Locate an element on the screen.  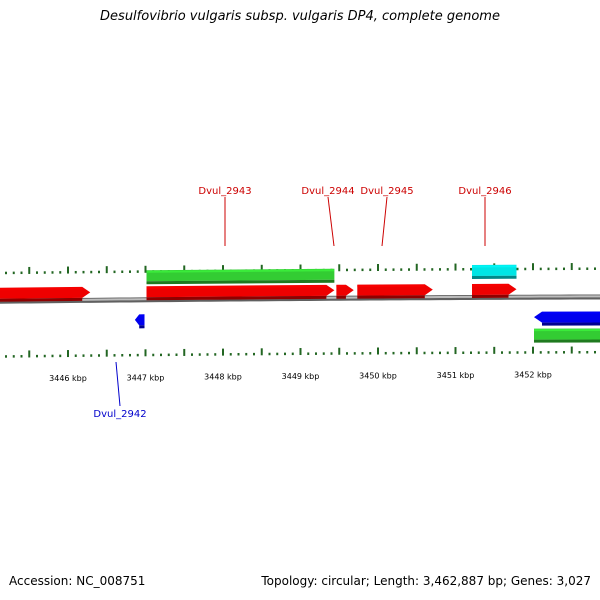
gene-label: Dvul_2942 is located at coordinates (119, 414).